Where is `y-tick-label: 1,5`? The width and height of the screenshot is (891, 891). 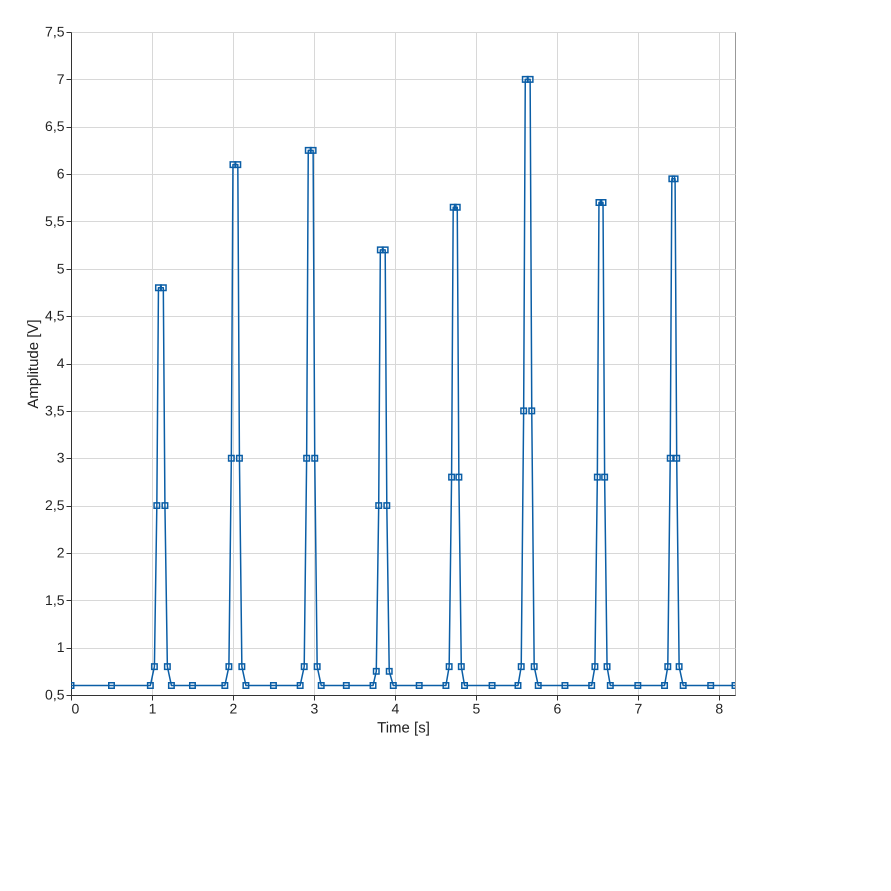
y-tick-label: 1,5 is located at coordinates (55, 600).